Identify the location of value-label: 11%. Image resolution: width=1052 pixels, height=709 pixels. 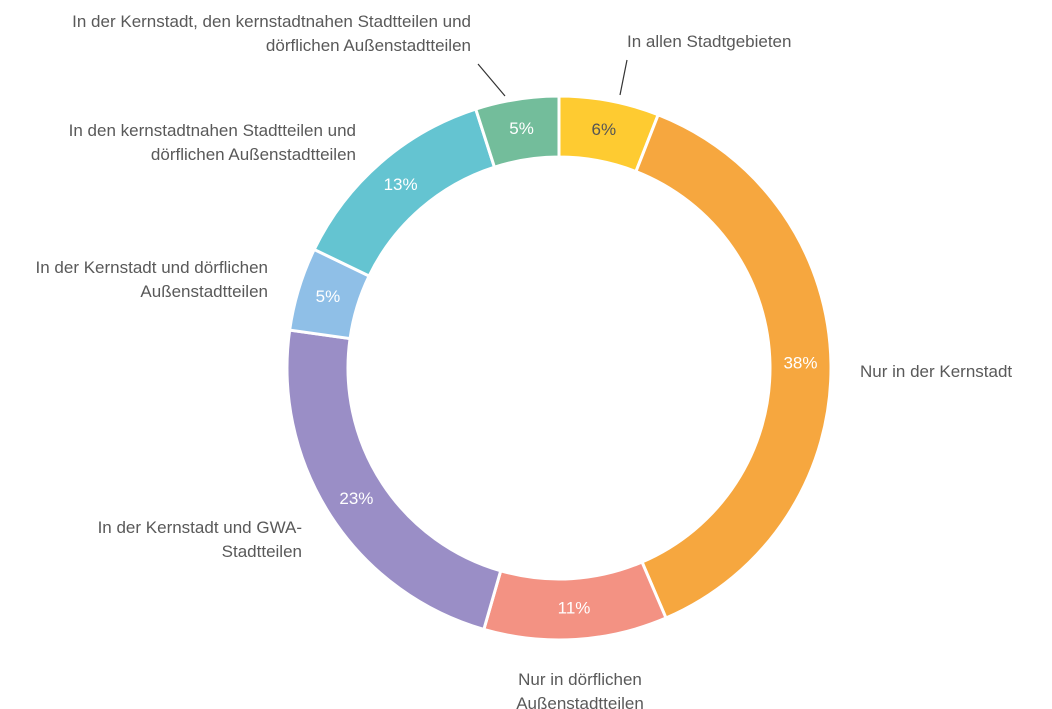
(574, 608).